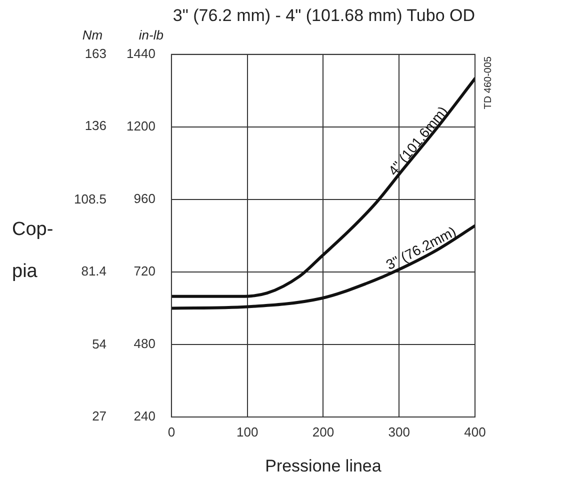  Describe the element at coordinates (94, 271) in the screenshot. I see `y2-tick-label: 81.4` at that location.